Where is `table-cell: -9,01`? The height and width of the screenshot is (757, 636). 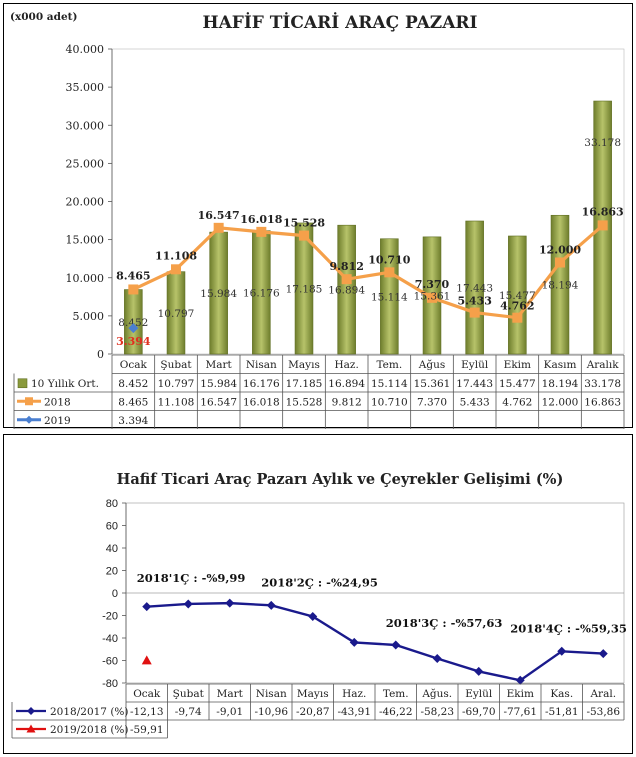 table-cell: -9,01 is located at coordinates (229, 712).